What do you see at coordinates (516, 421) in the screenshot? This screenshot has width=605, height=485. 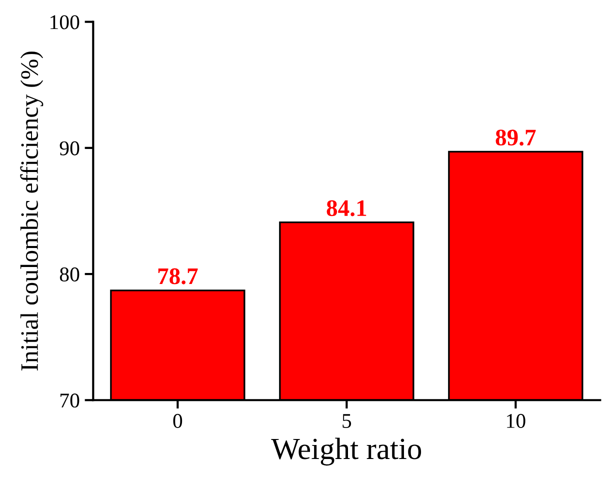 I see `x-tick-label: 10` at bounding box center [516, 421].